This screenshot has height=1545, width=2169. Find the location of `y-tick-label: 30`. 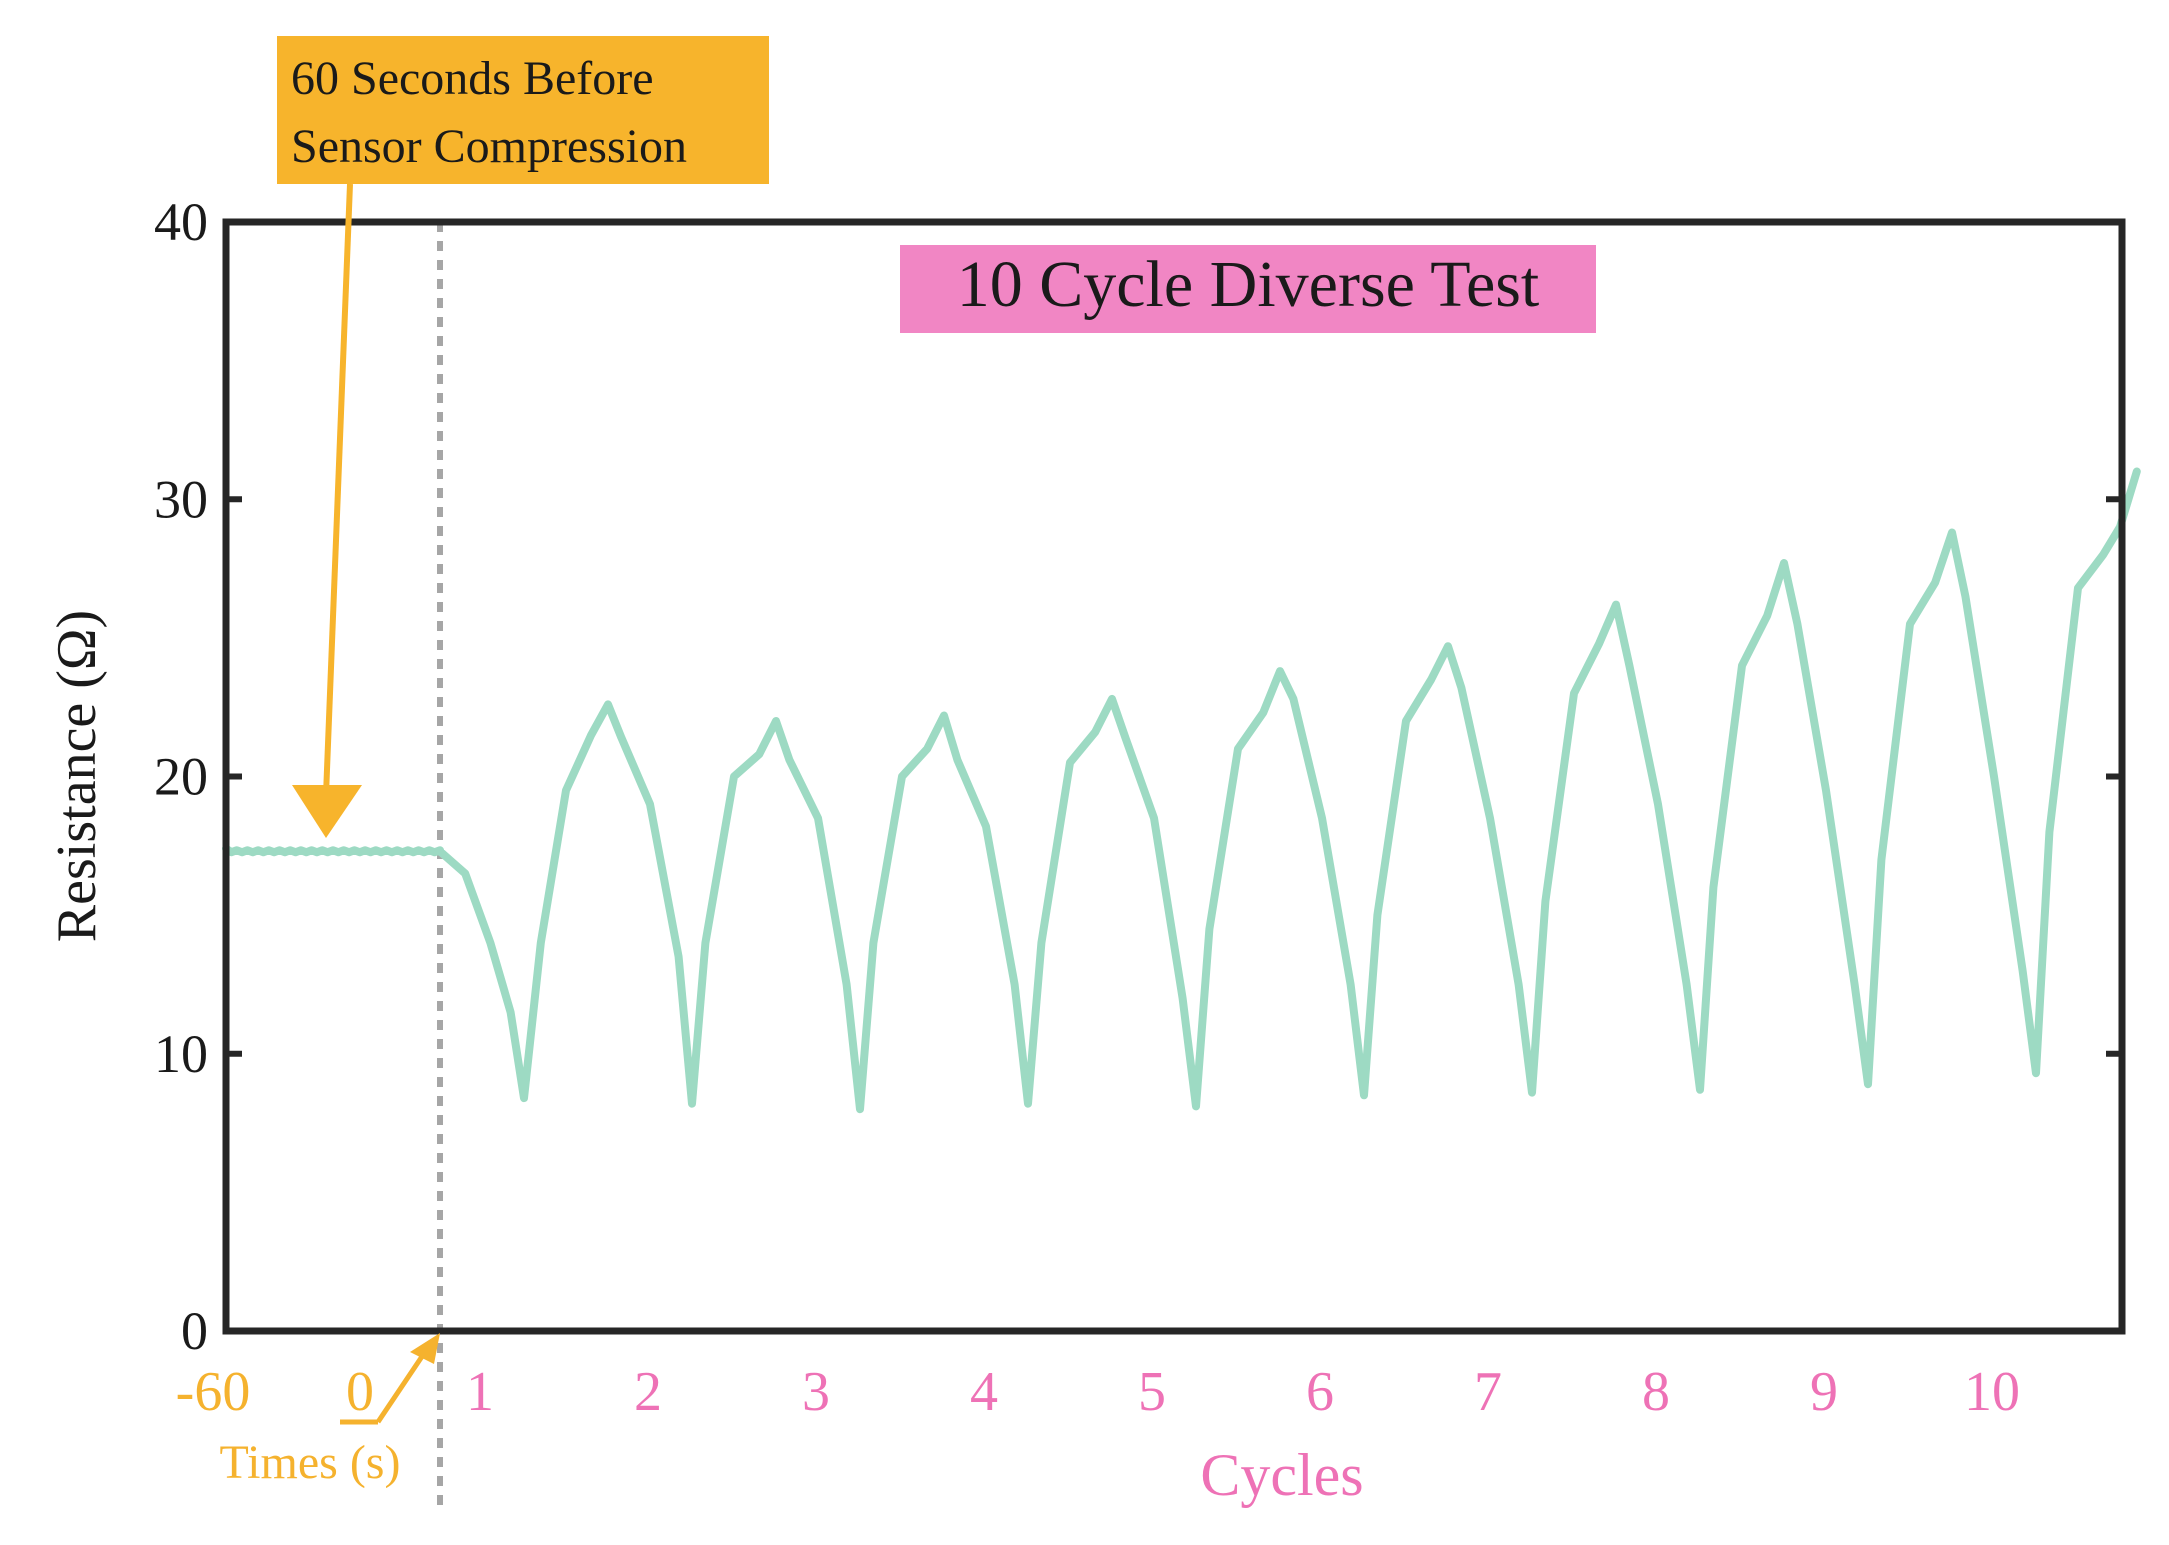

y-tick-label: 30 is located at coordinates (181, 499).